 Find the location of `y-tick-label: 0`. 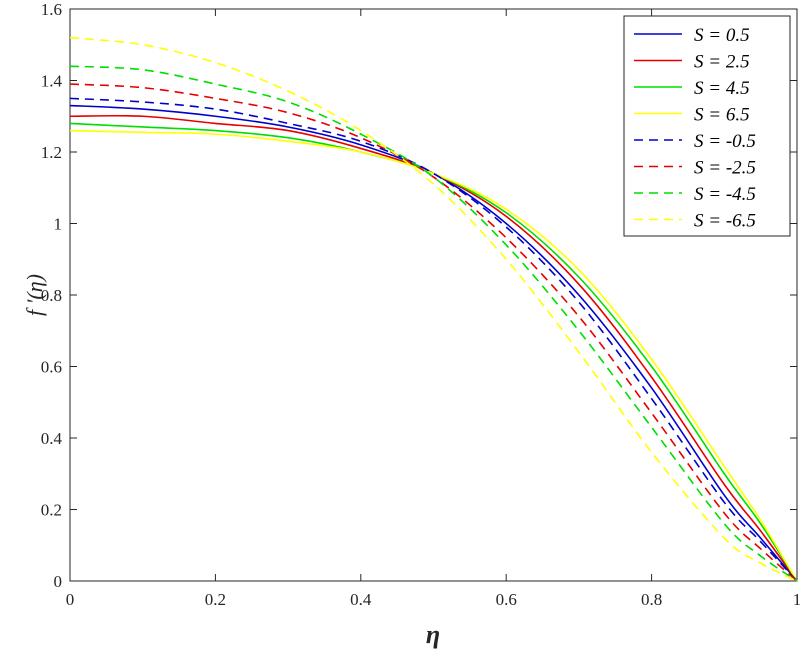

y-tick-label: 0 is located at coordinates (58, 581).